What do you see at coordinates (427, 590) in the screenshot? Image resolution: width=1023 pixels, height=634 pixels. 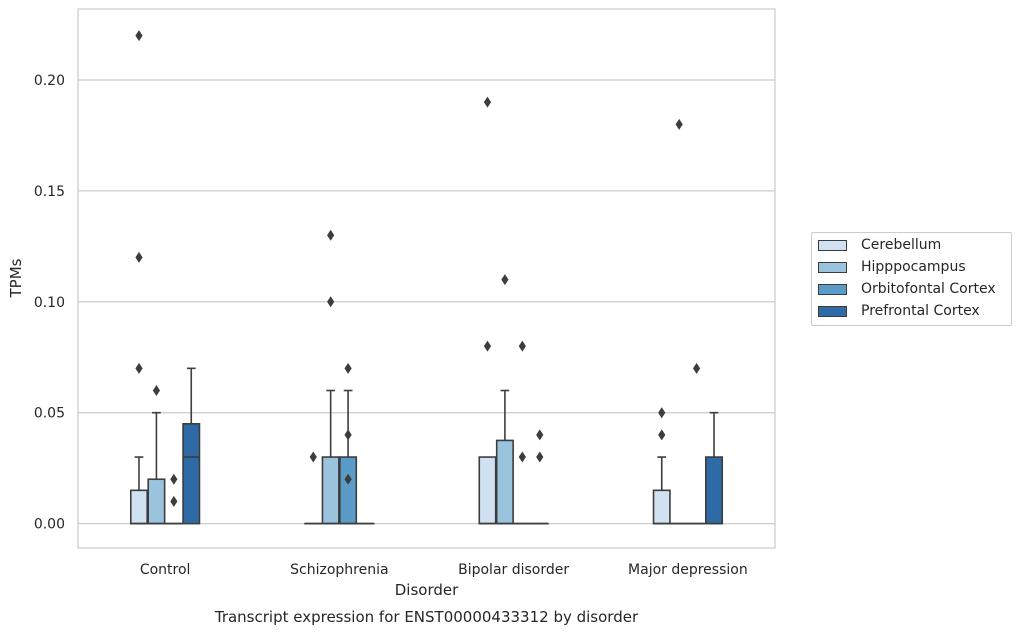 I see `x-axis-label: Disorder` at bounding box center [427, 590].